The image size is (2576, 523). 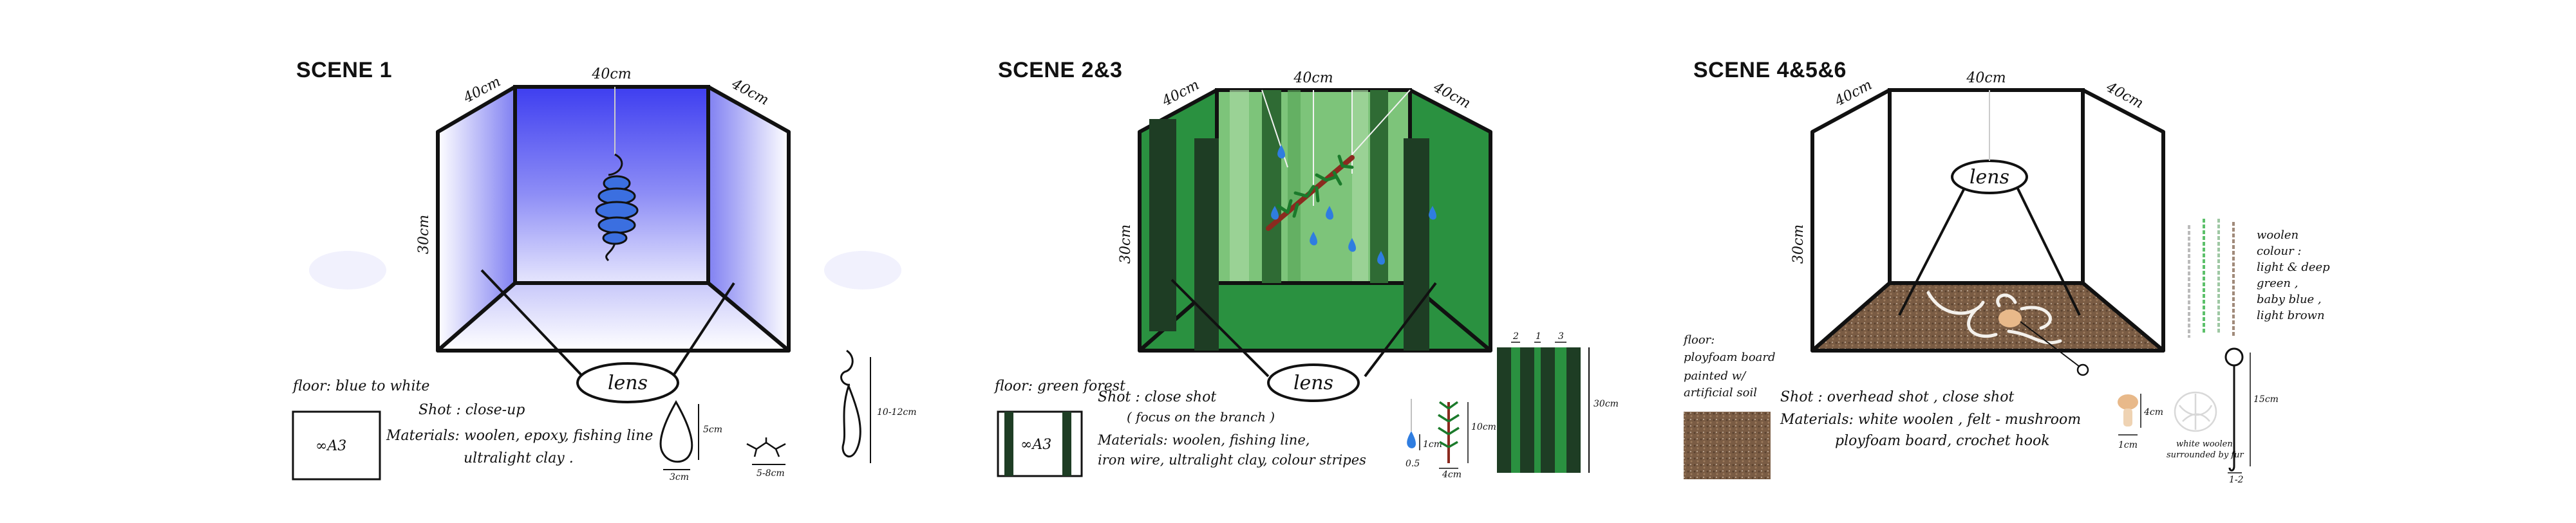 I want to click on scene1-materials-line2: ultralight clay ., so click(x=519, y=458).